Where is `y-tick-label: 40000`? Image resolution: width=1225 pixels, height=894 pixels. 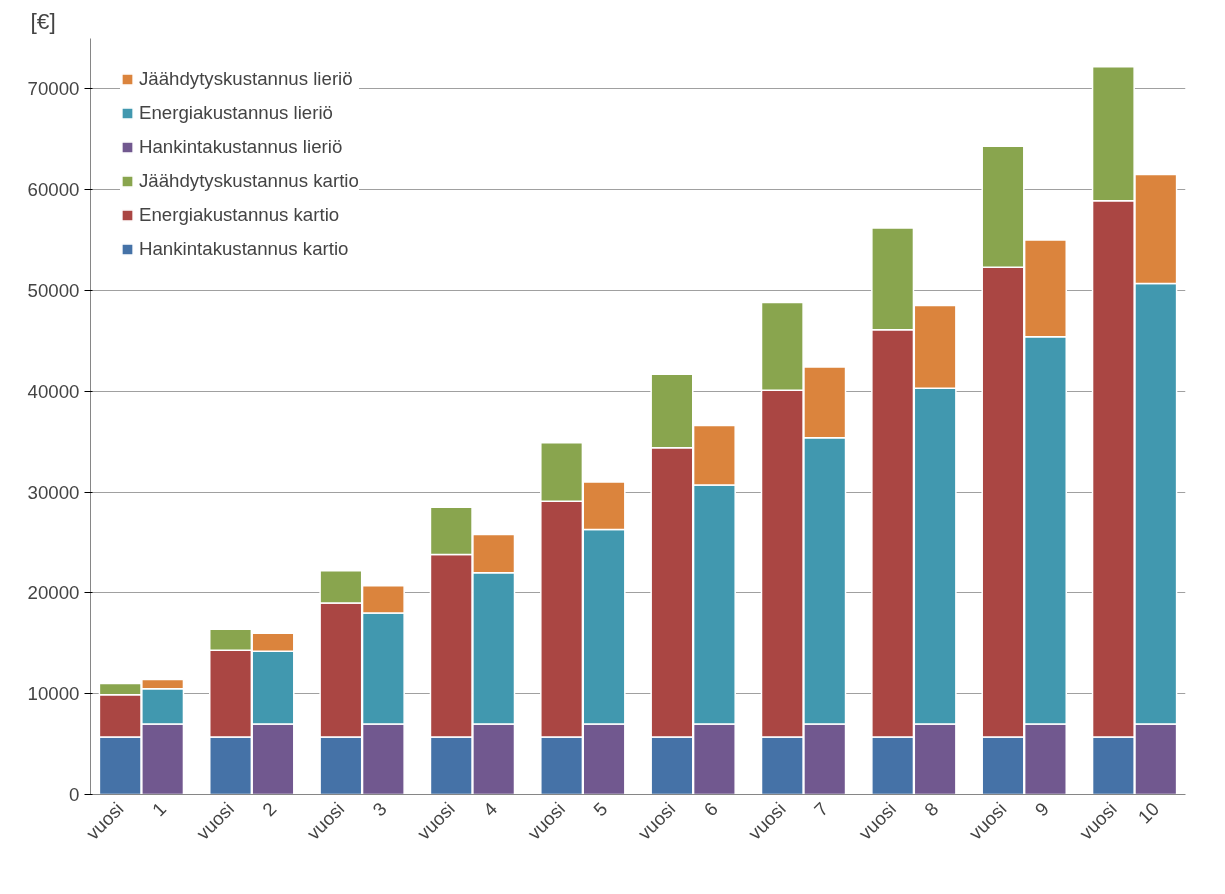
y-tick-label: 40000 is located at coordinates (53, 391).